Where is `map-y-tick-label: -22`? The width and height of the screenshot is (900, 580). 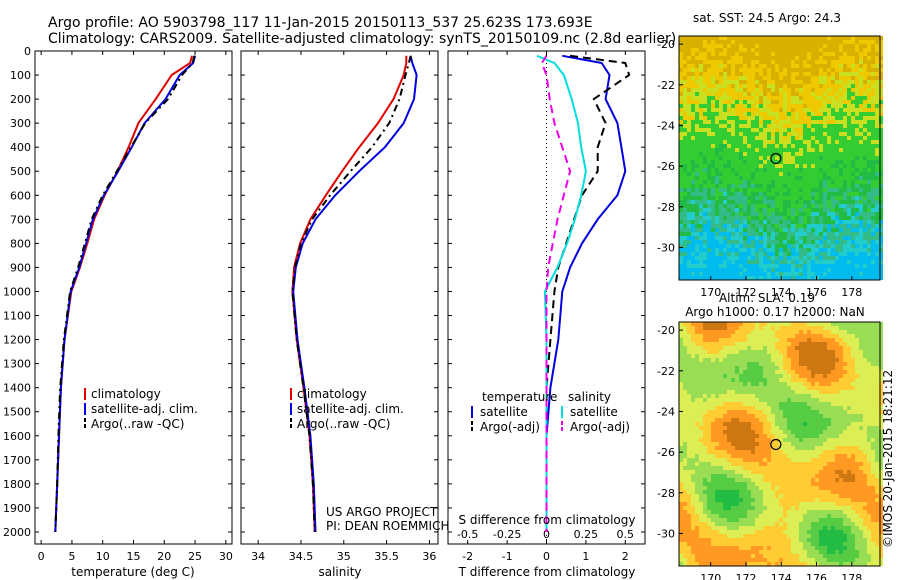 map-y-tick-label: -22 is located at coordinates (666, 85).